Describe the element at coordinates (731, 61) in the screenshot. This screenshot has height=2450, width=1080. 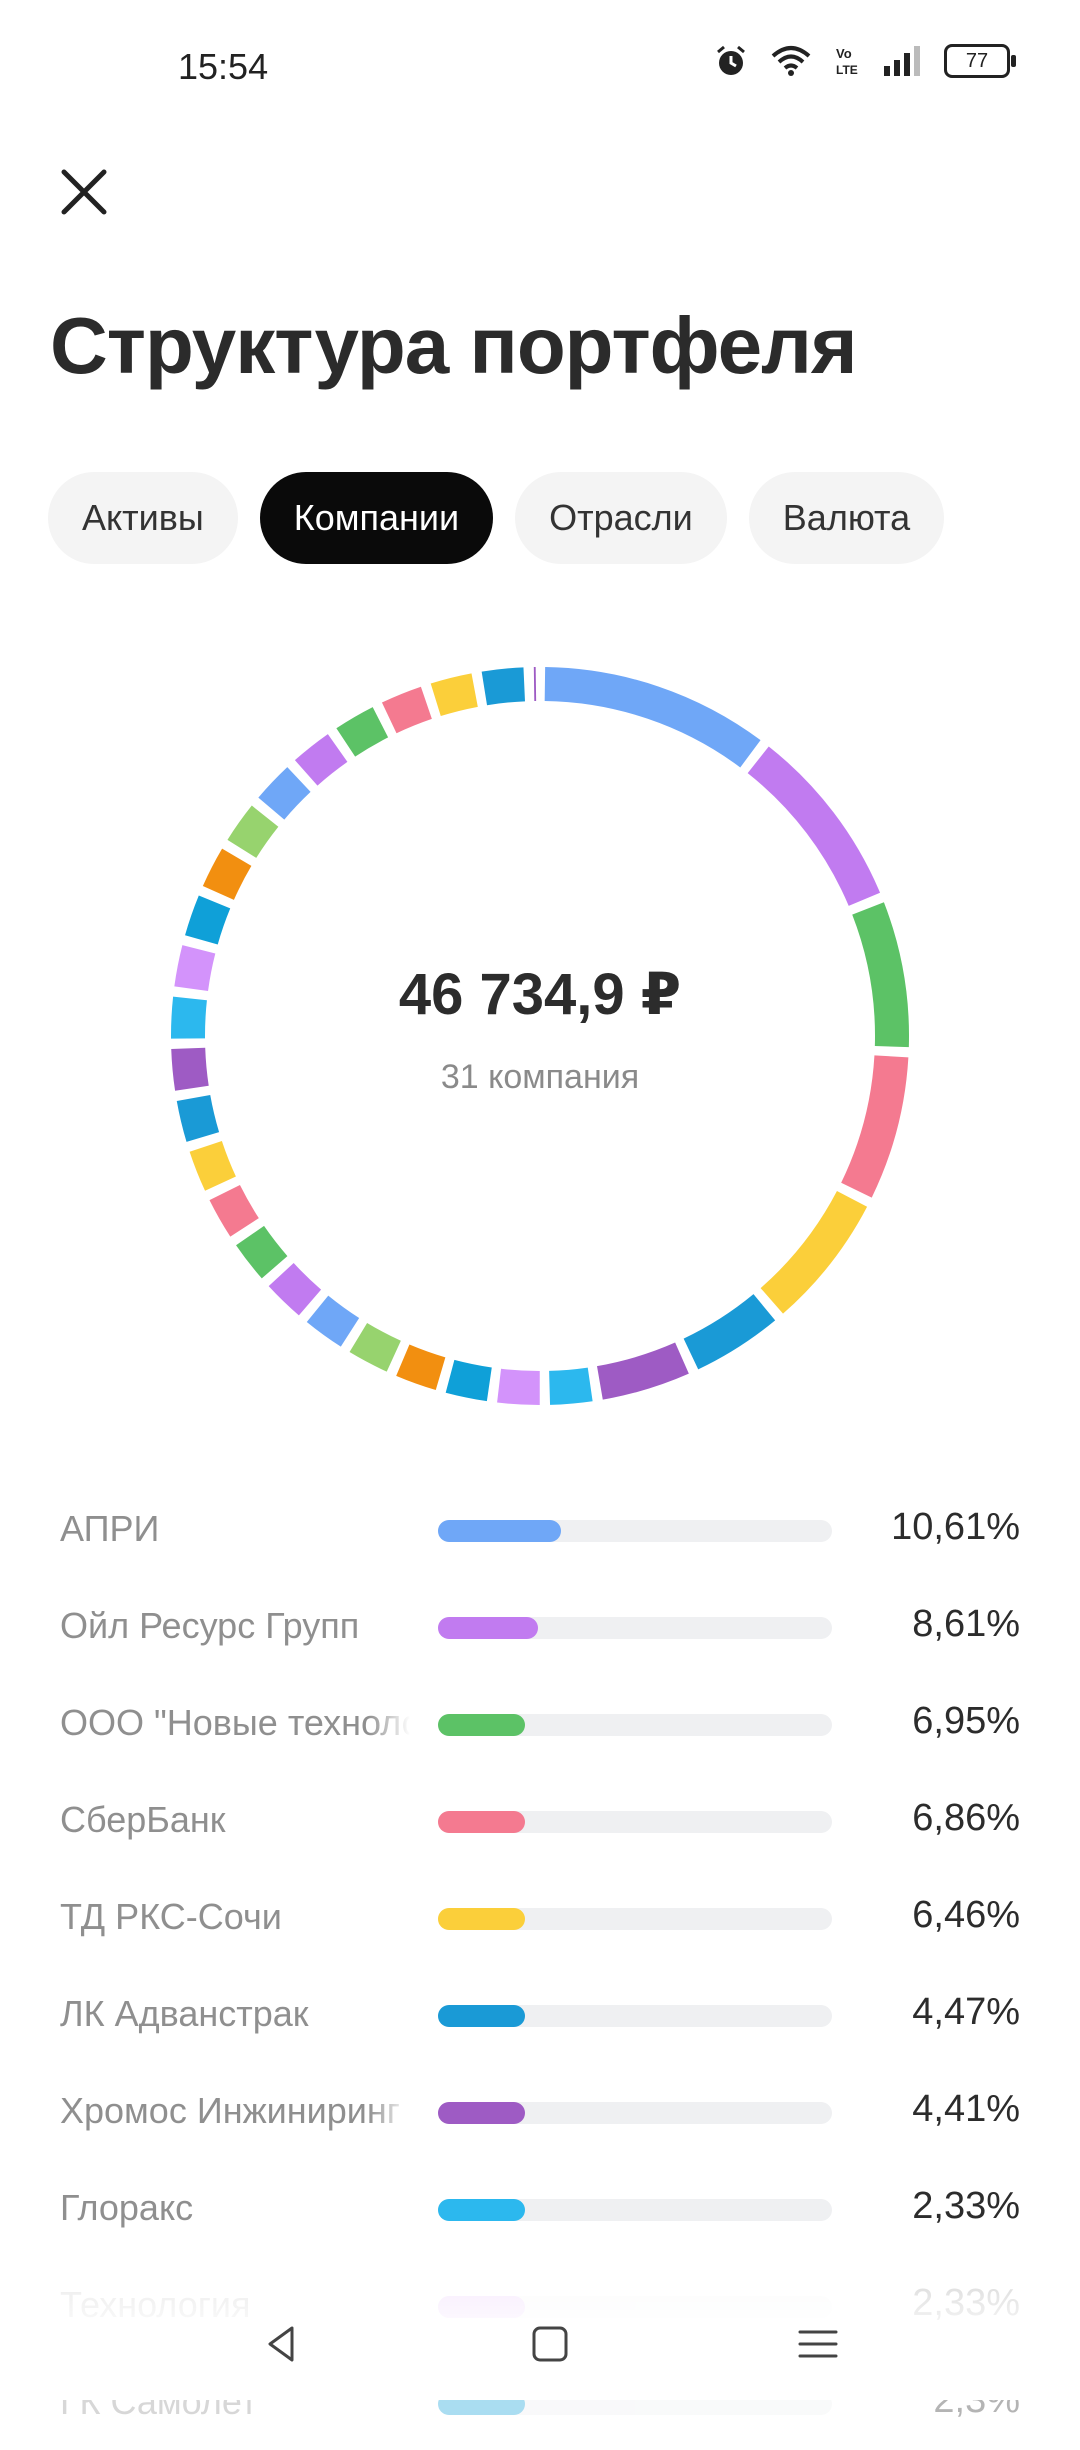
I see `alarm-icon` at that location.